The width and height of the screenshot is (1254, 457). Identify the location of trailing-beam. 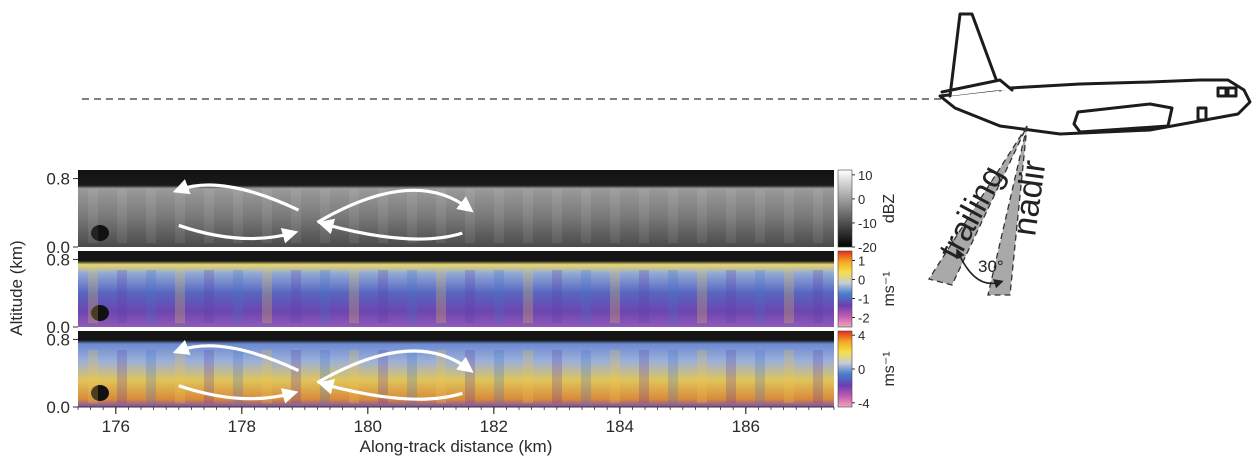
(977, 205).